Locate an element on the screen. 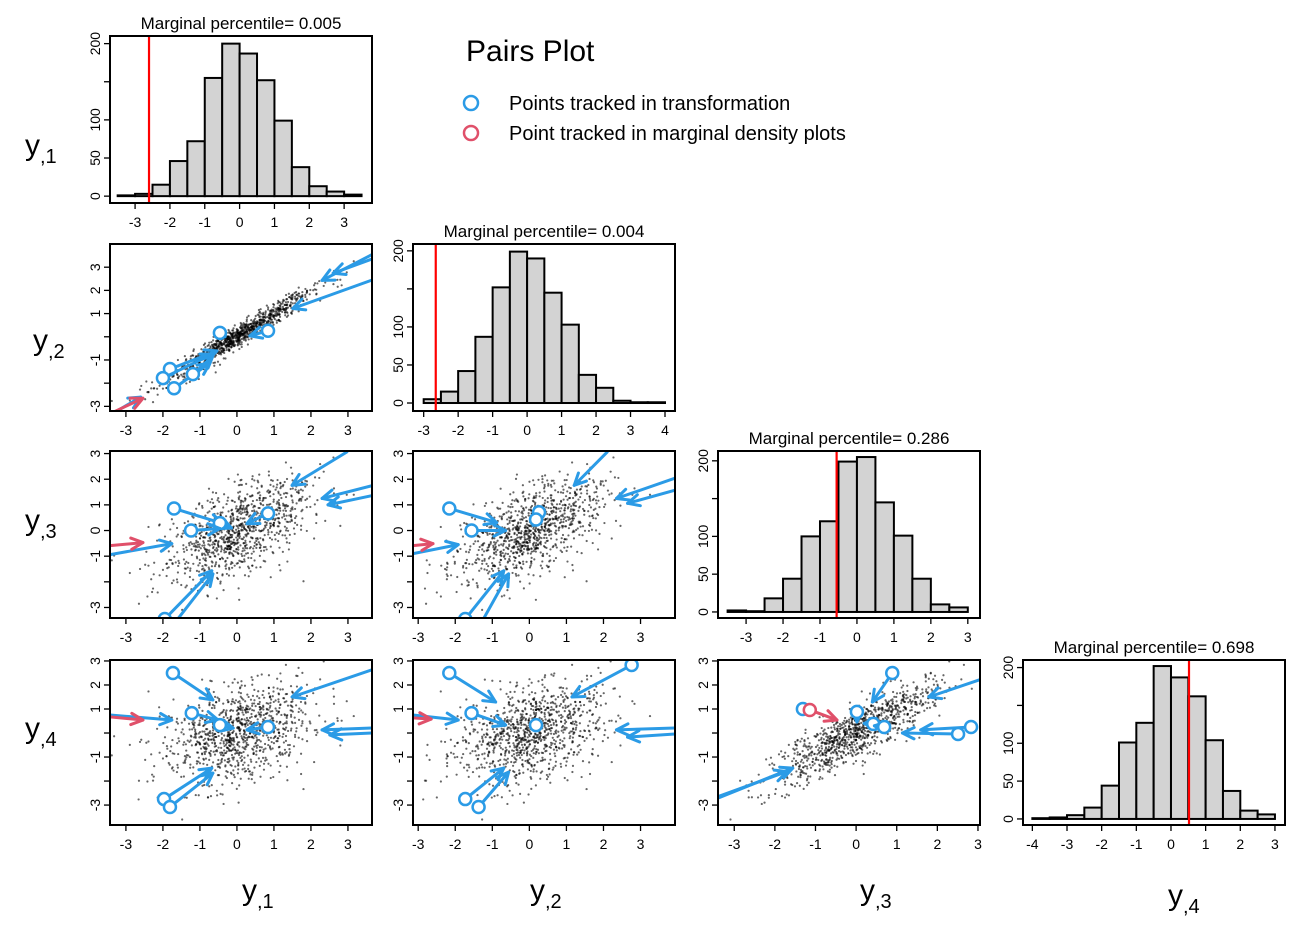 Image resolution: width=1305 pixels, height=940 pixels. plot-title: Pairs Plot is located at coordinates (530, 51).